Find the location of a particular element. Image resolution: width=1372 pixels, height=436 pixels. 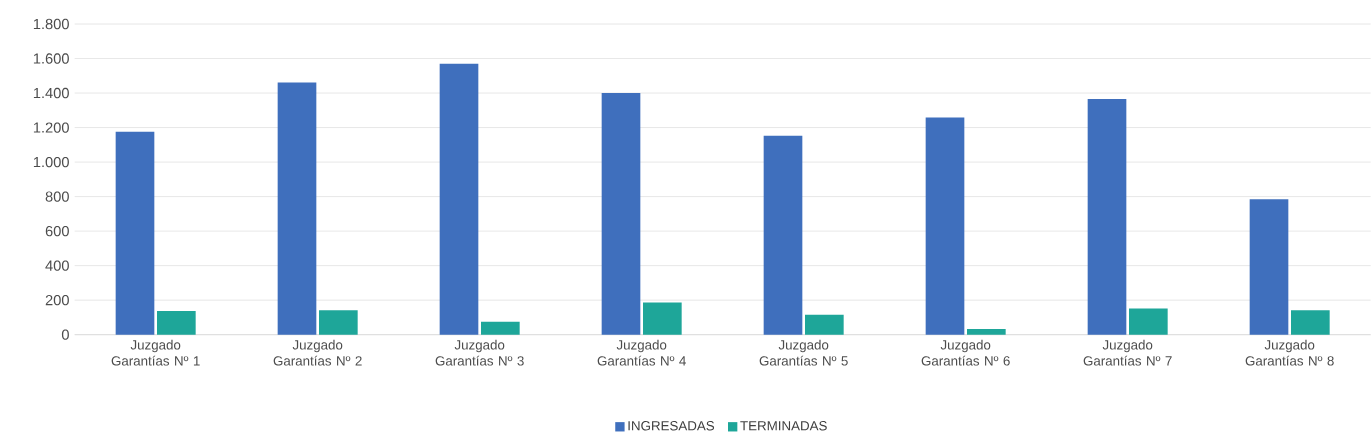

y-tick-label: 1.000 is located at coordinates (51, 162).